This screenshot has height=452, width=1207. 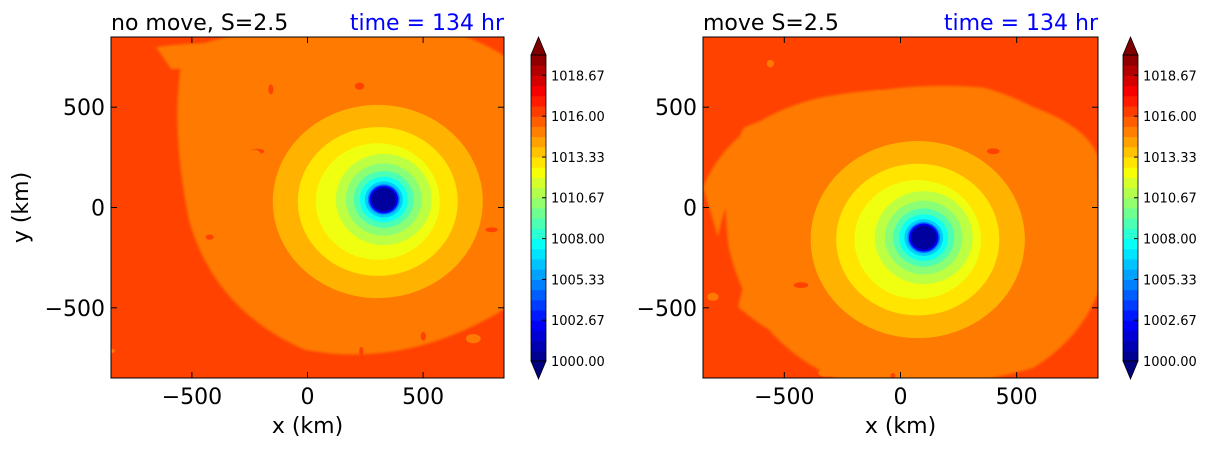 What do you see at coordinates (21, 207) in the screenshot?
I see `y-axis-label: y (km)` at bounding box center [21, 207].